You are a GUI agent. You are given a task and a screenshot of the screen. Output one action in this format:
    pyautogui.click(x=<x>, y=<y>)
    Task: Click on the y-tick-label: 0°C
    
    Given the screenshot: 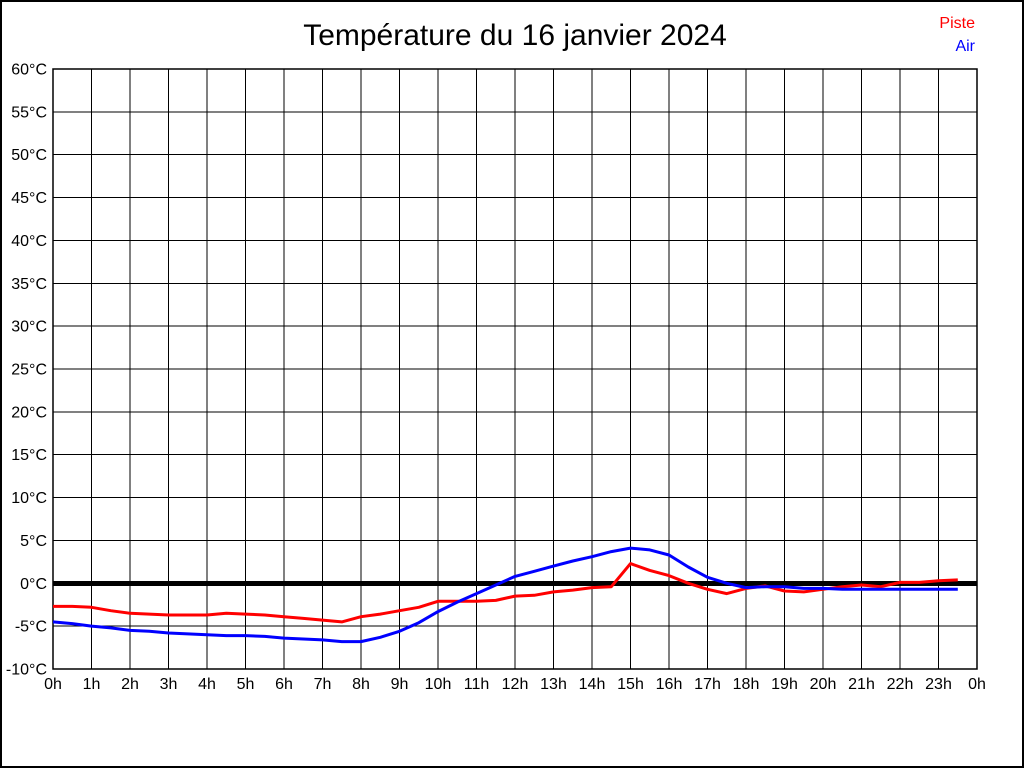 What is the action you would take?
    pyautogui.click(x=33, y=584)
    